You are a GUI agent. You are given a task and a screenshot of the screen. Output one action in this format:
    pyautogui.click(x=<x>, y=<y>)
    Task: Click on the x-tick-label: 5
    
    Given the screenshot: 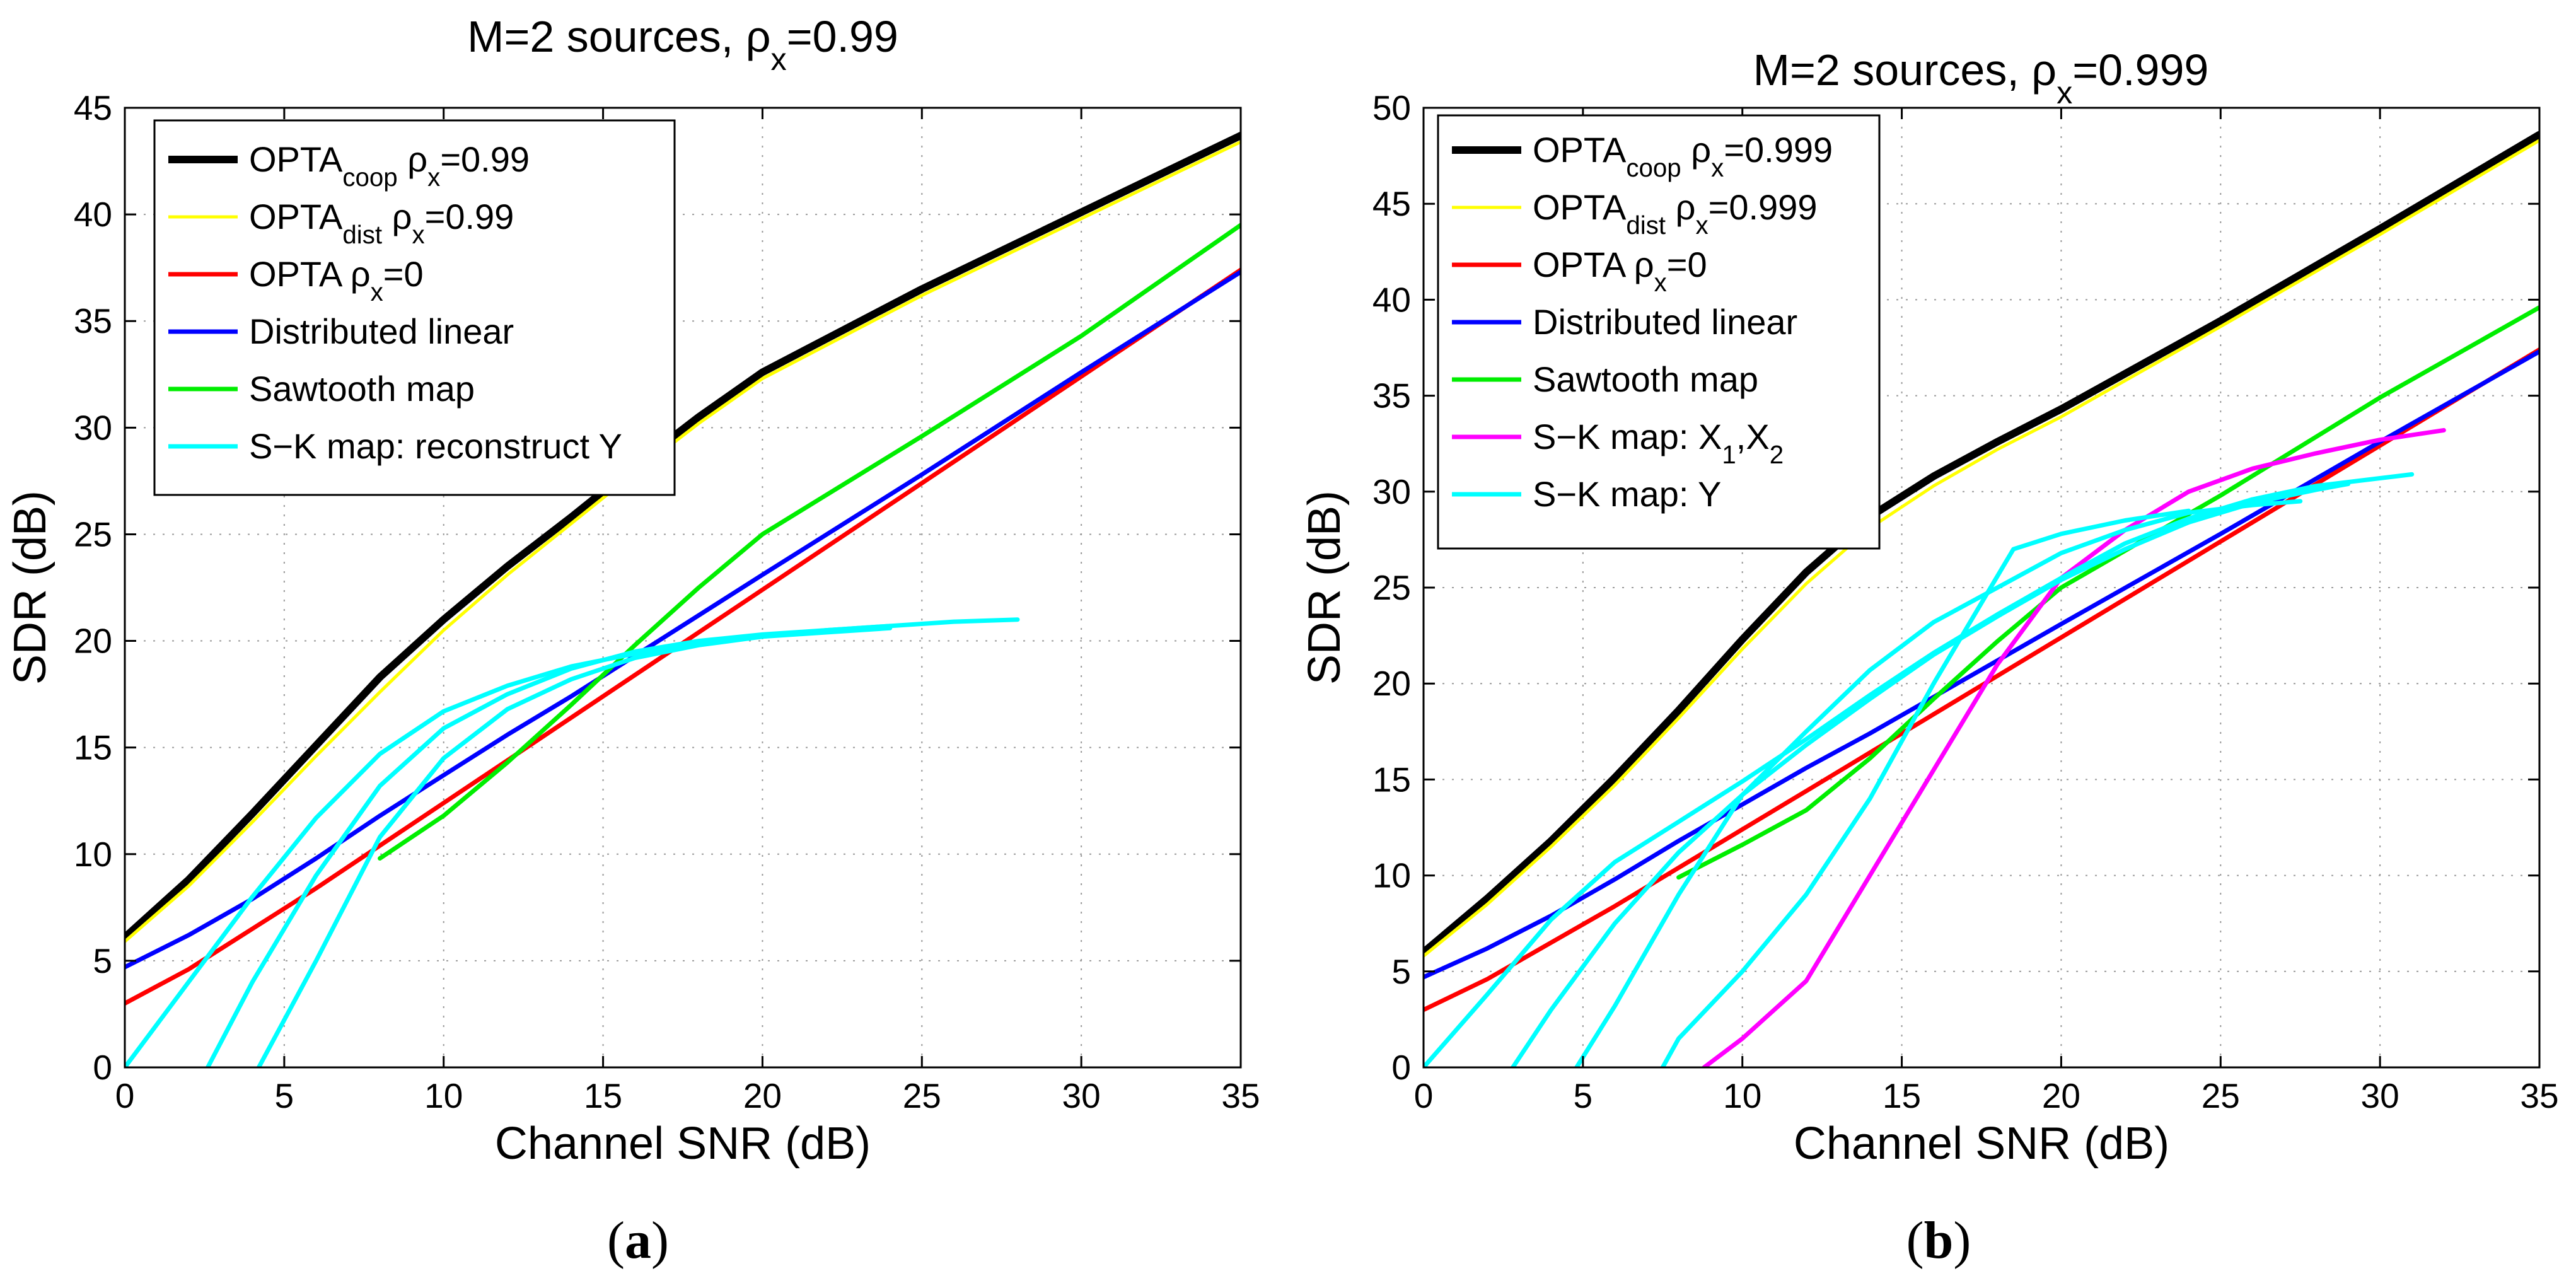 What is the action you would take?
    pyautogui.click(x=284, y=1095)
    